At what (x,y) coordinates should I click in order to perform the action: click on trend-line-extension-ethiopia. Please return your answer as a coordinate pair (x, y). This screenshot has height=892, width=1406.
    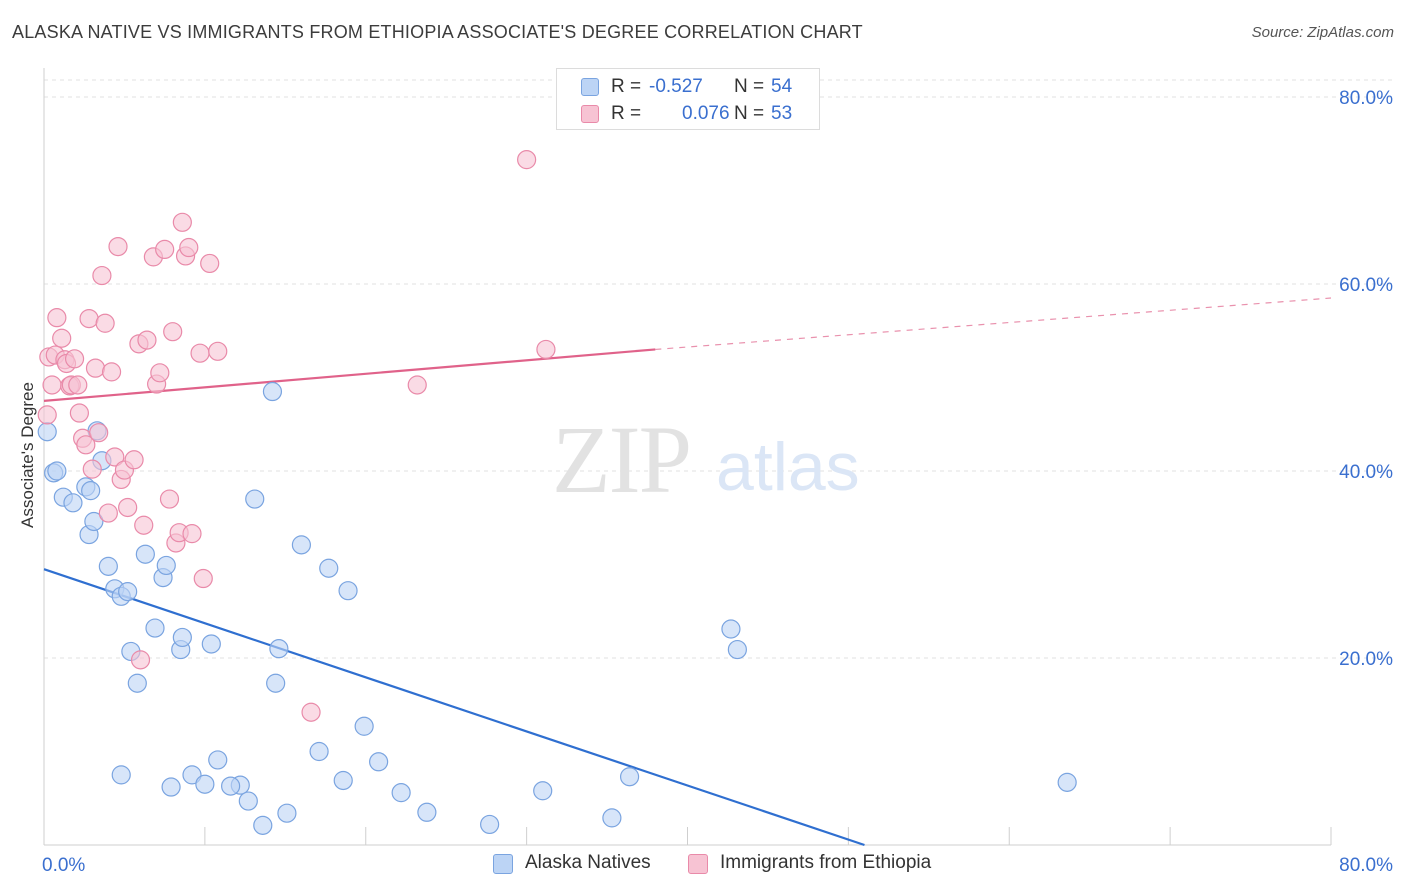
    Looking at the image, I should click on (993, 324).